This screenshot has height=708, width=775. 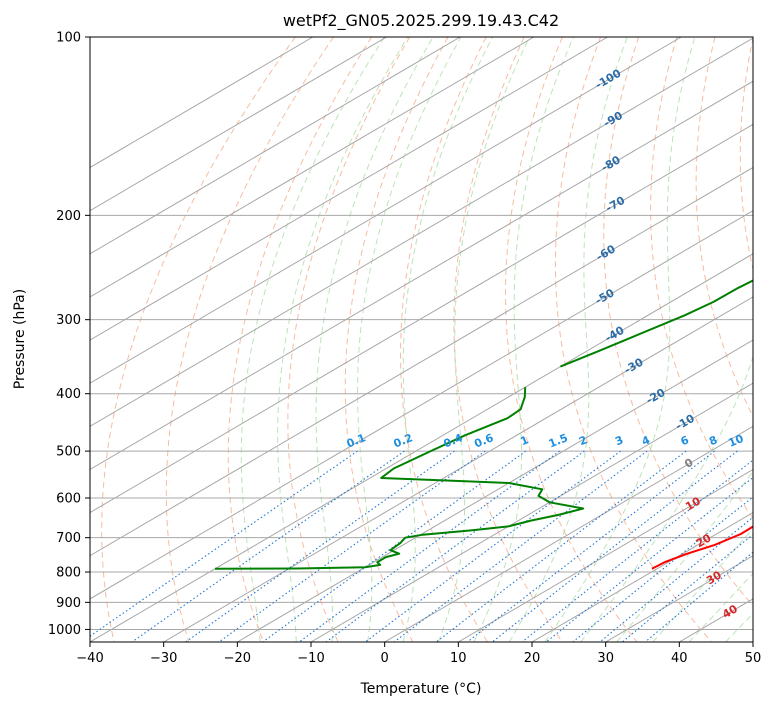 I want to click on x-axis-label: Temperature (°C), so click(x=421, y=689).